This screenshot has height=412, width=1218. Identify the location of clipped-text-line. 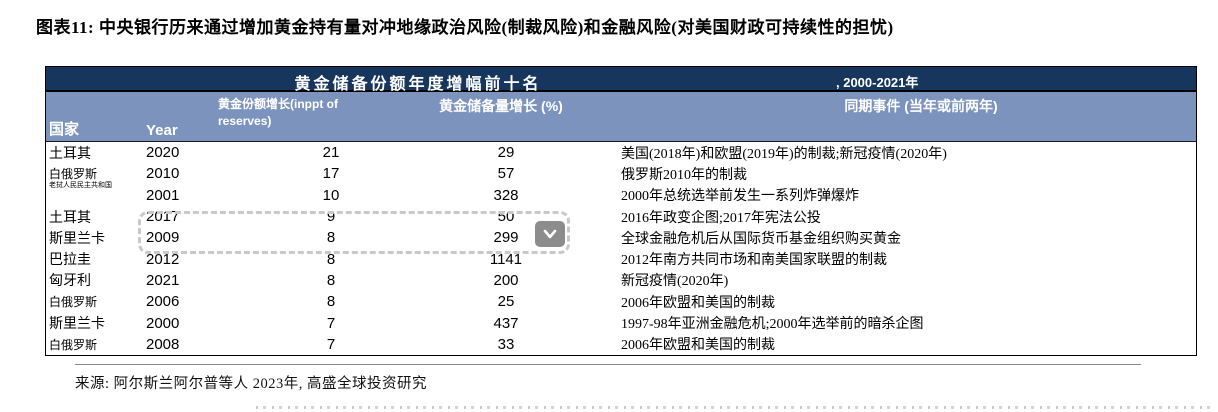
(733, 407).